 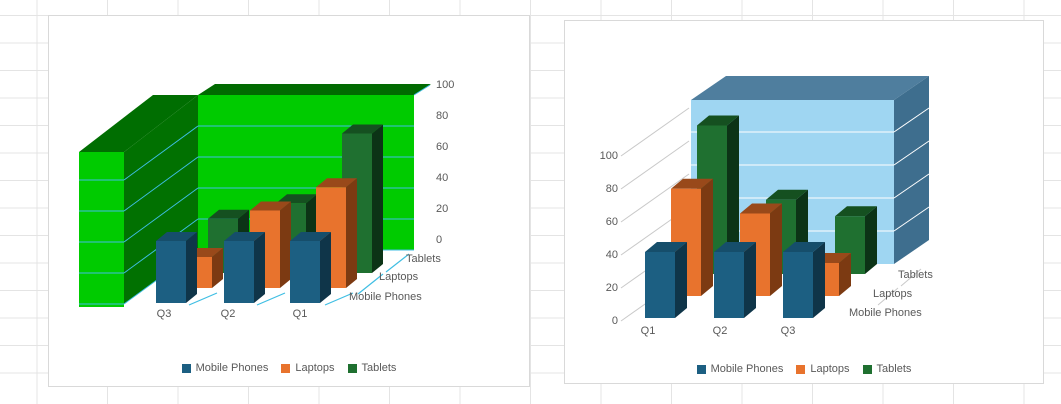 I want to click on depth-axis-label: Tablets, so click(x=423, y=259).